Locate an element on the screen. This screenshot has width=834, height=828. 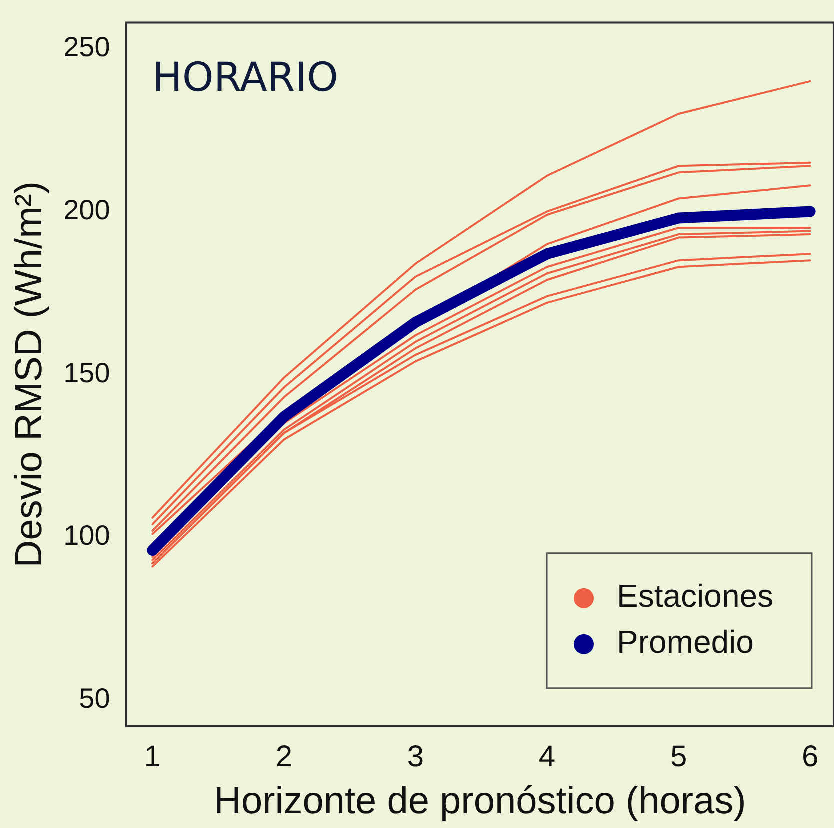
x-tick-label: 1 is located at coordinates (152, 757).